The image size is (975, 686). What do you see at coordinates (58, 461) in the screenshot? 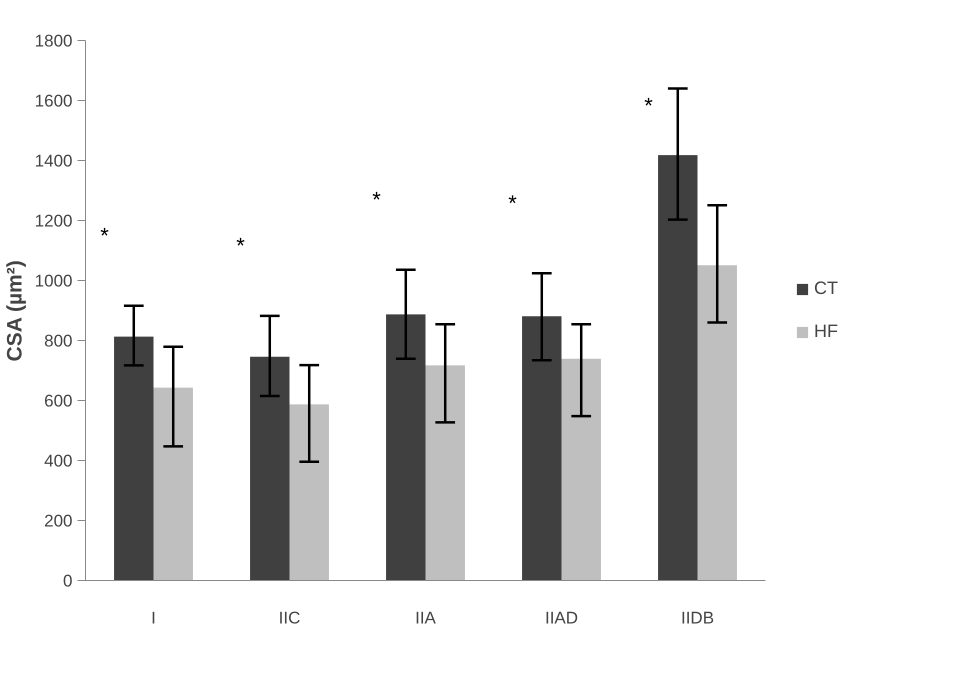
I see `y-tick-label: 400` at bounding box center [58, 461].